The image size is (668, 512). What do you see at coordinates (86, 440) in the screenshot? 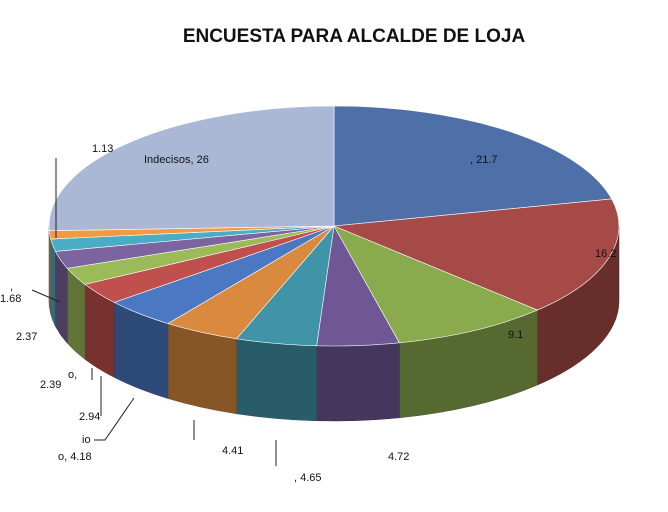
I see `label-fragment-1: io` at bounding box center [86, 440].